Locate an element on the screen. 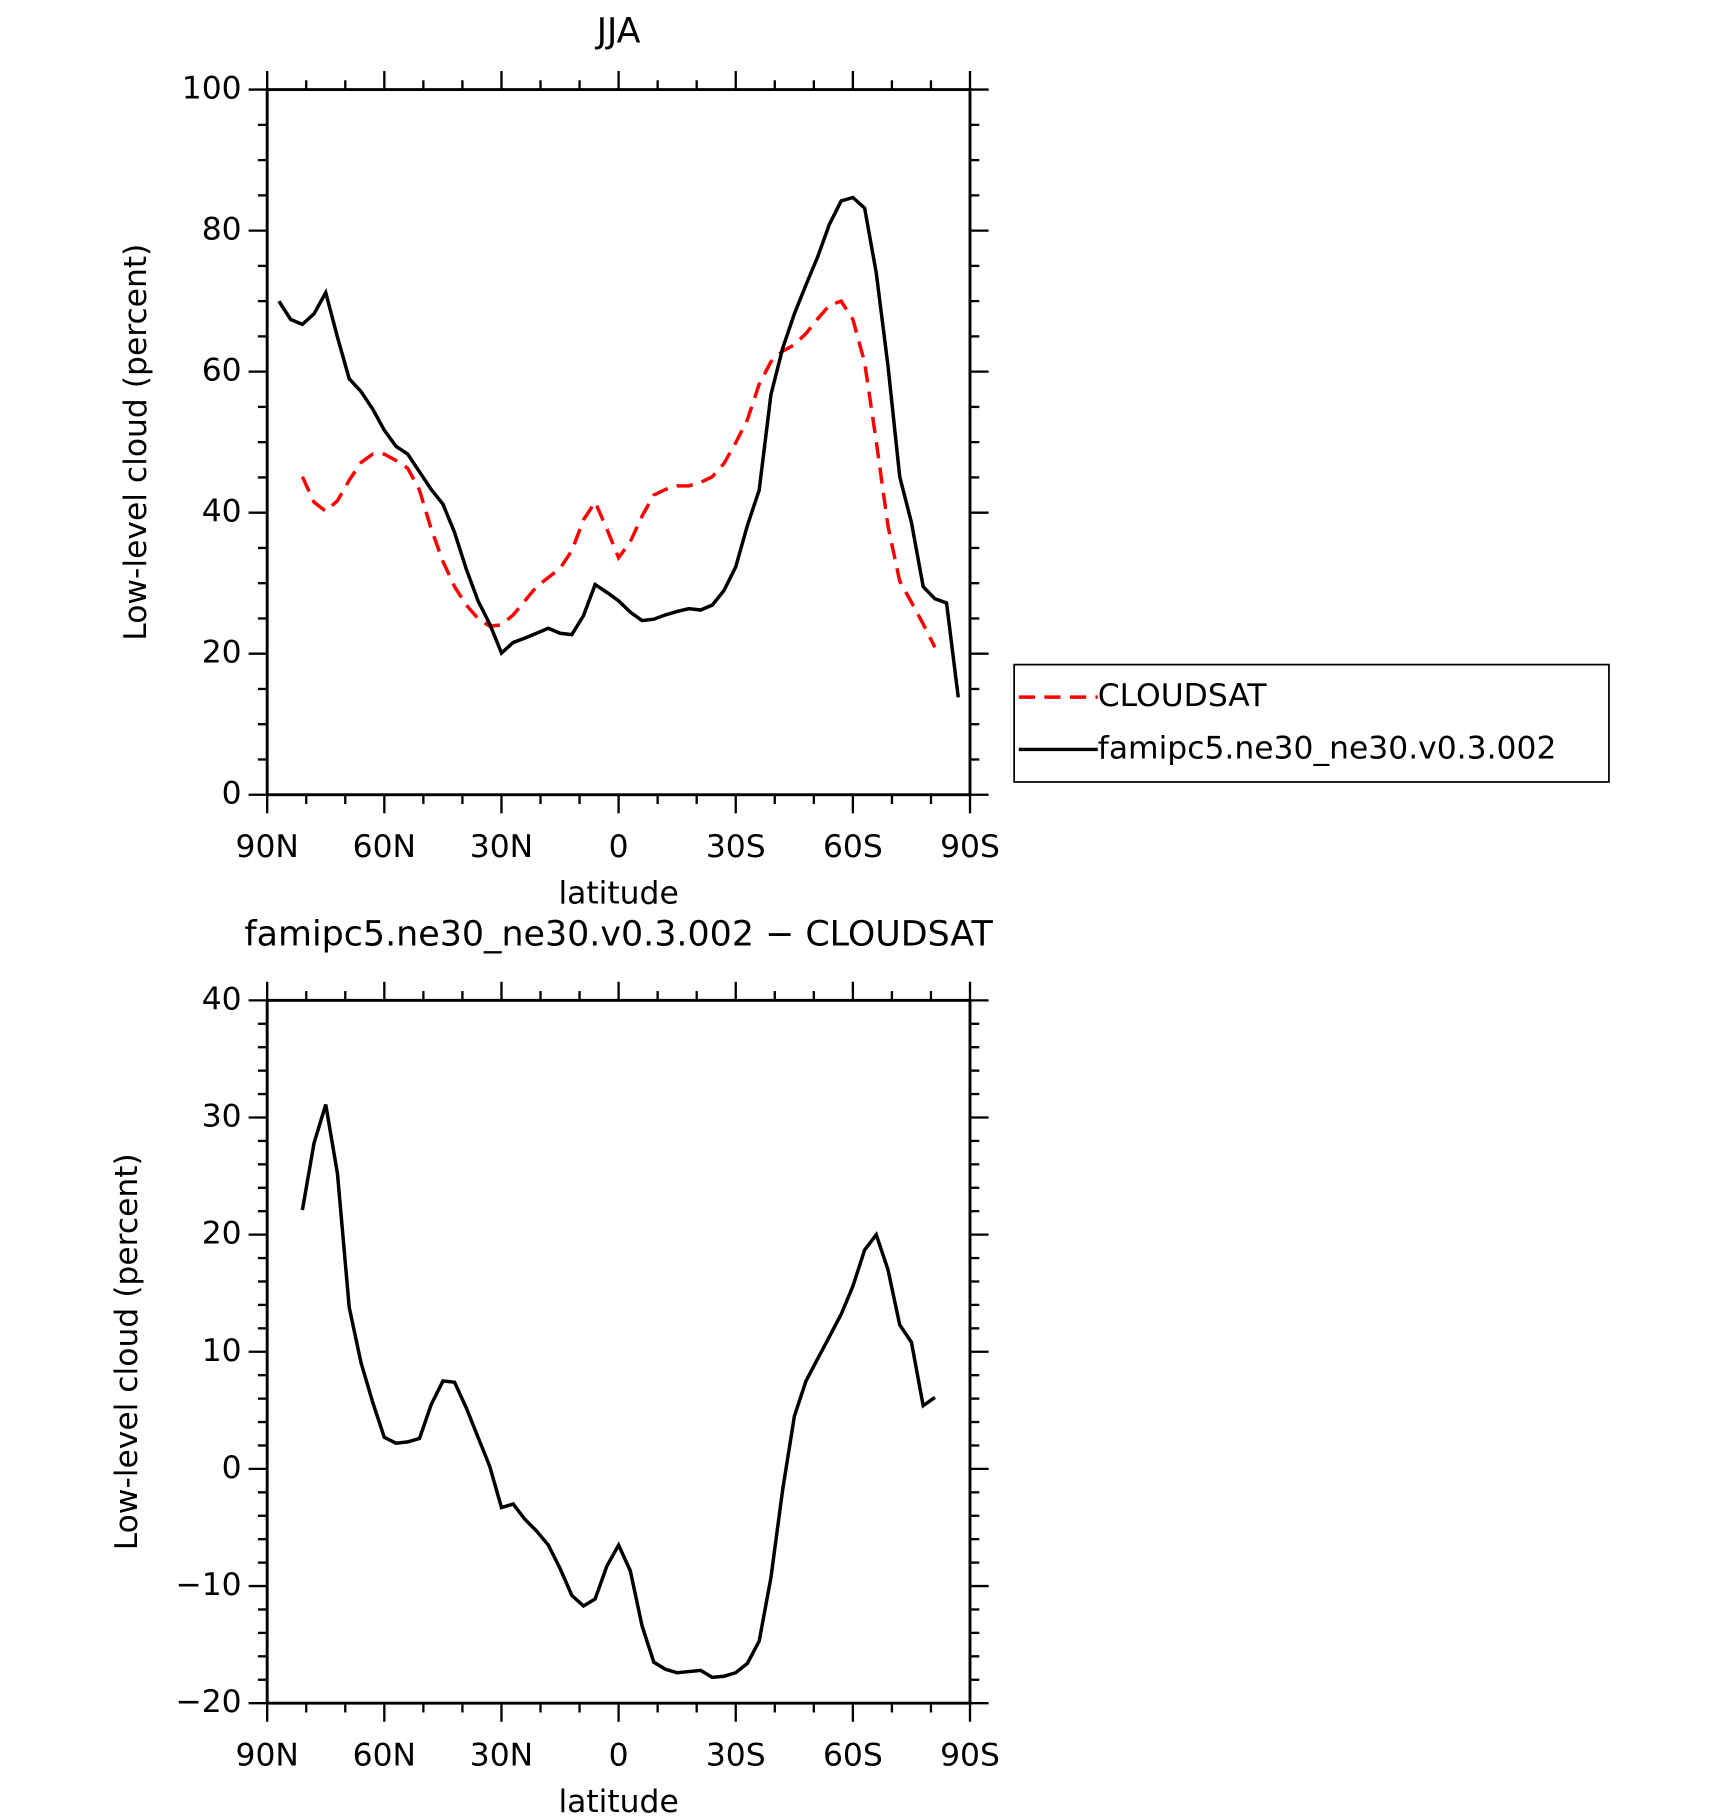 The width and height of the screenshot is (1710, 1816). y-tick-label: 10 is located at coordinates (222, 1351).